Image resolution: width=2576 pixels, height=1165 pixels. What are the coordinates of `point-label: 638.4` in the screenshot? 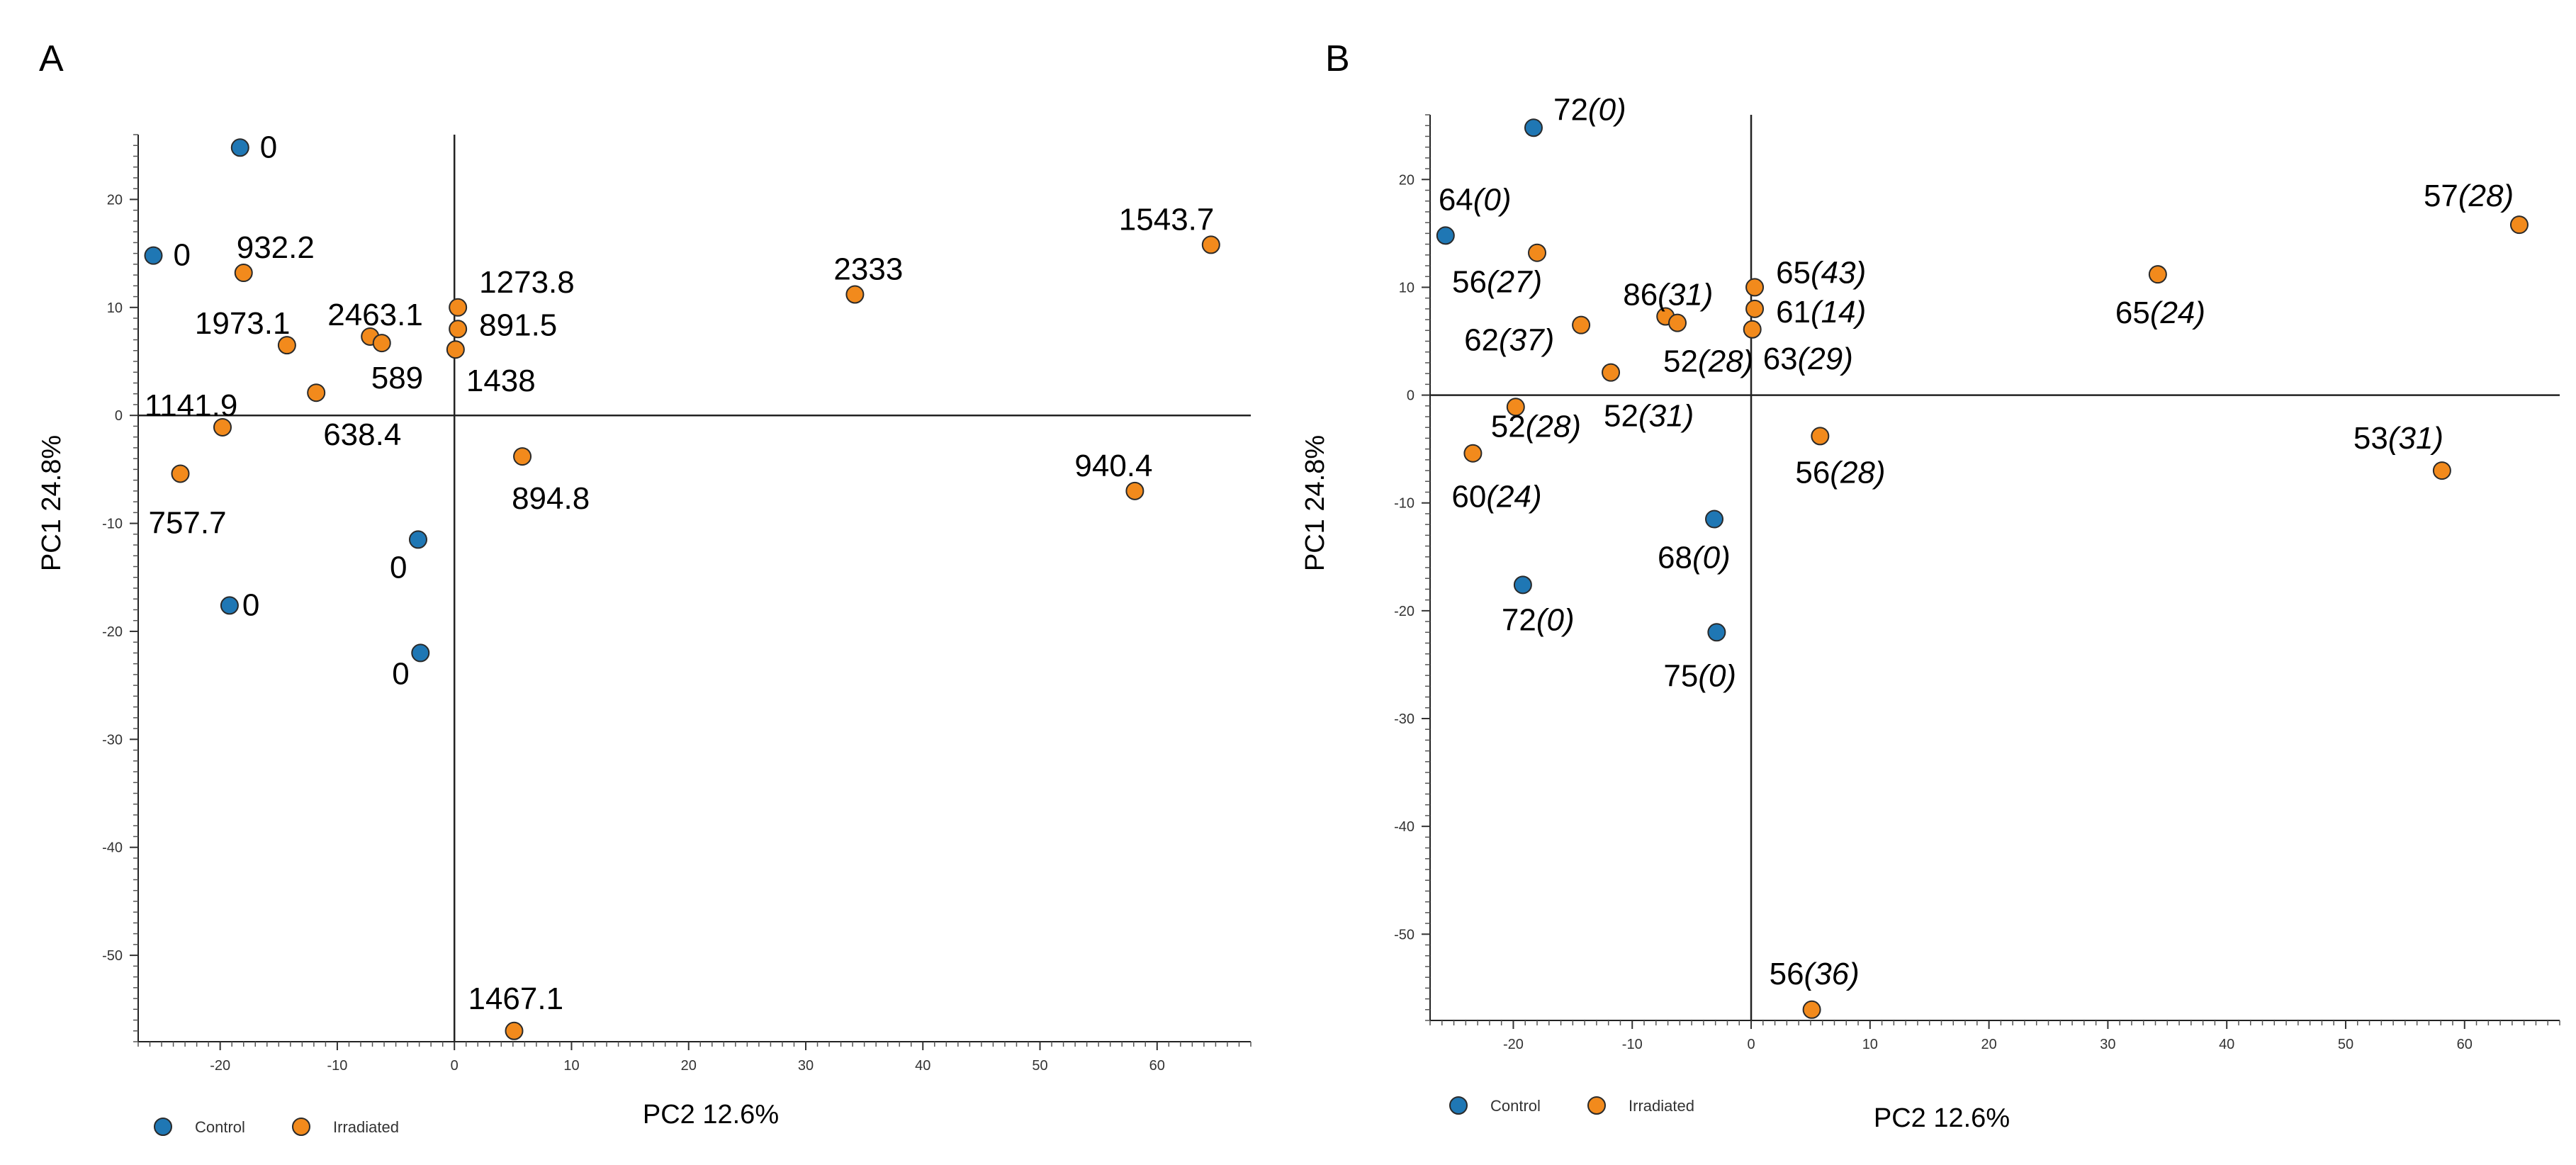 It's located at (362, 435).